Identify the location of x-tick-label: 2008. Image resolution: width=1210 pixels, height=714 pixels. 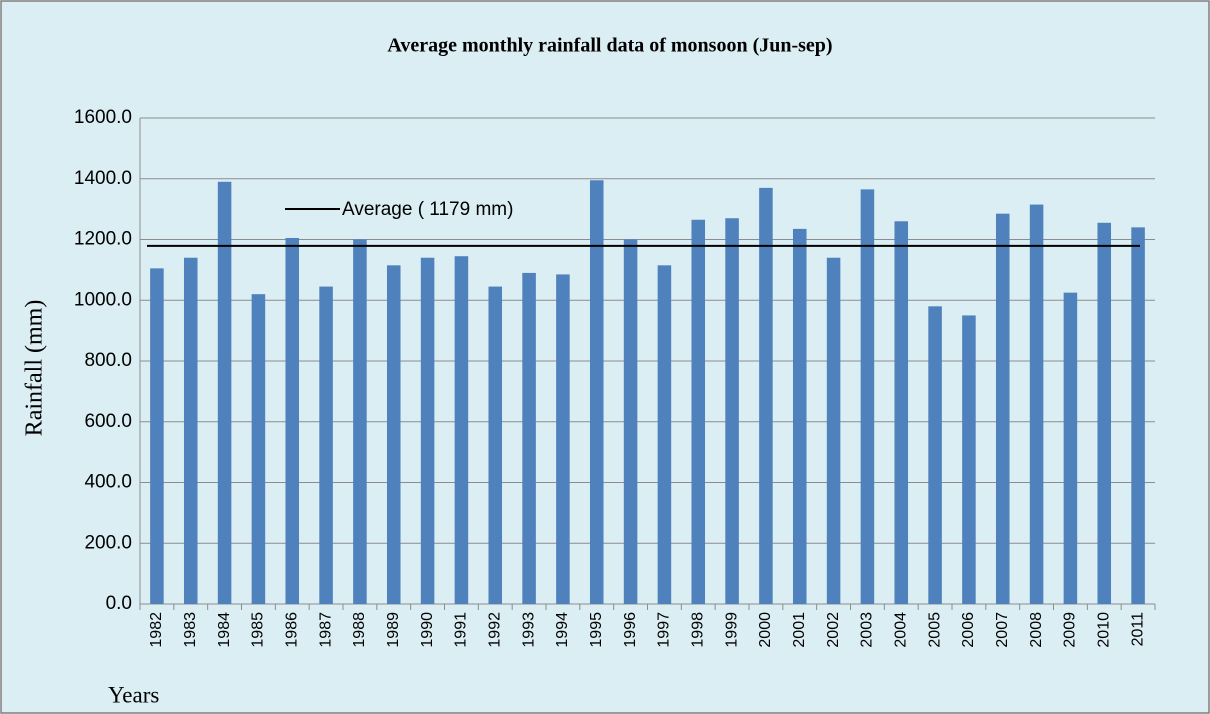
(1036, 630).